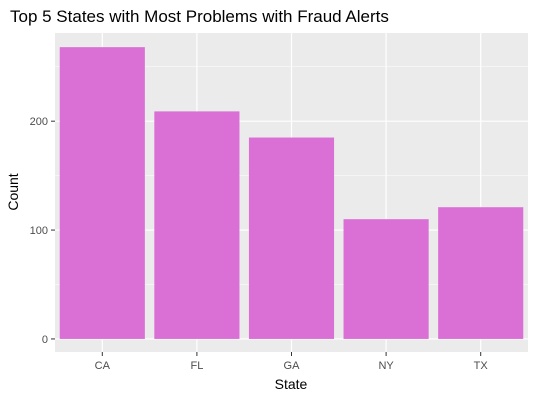 The height and width of the screenshot is (406, 536). What do you see at coordinates (292, 366) in the screenshot?
I see `x-tick-label: GA` at bounding box center [292, 366].